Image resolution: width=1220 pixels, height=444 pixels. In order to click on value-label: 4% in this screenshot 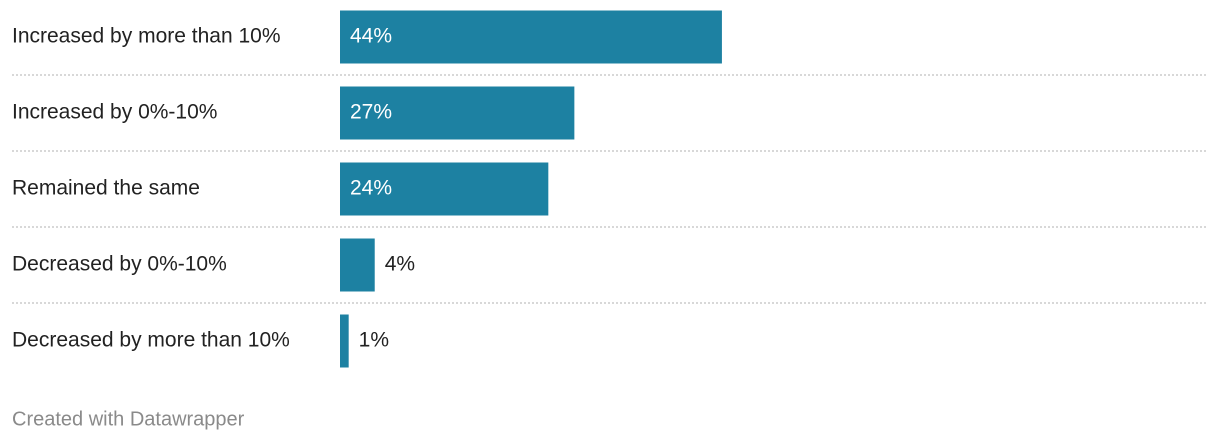, I will do `click(400, 264)`.